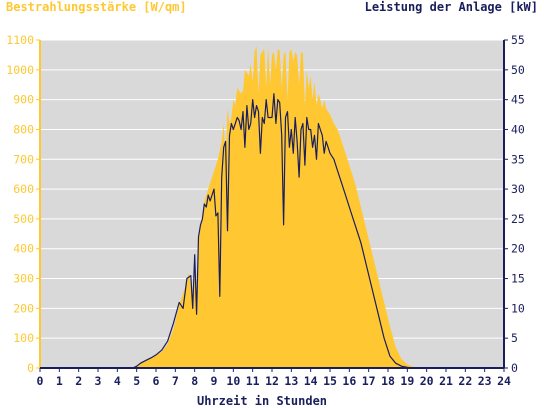 The height and width of the screenshot is (408, 544). What do you see at coordinates (514, 368) in the screenshot?
I see `right-tick-label: 0` at bounding box center [514, 368].